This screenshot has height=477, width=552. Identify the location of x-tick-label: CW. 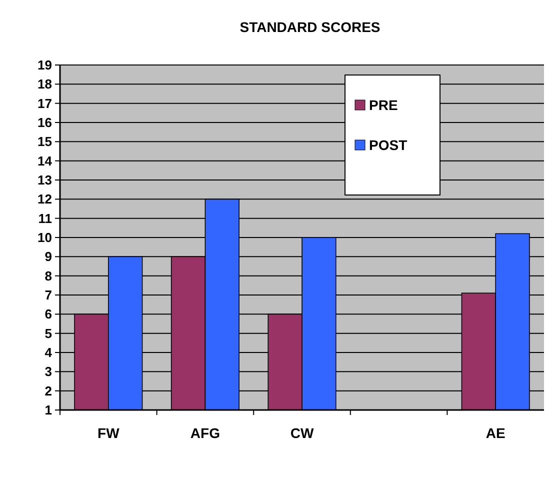
(302, 433).